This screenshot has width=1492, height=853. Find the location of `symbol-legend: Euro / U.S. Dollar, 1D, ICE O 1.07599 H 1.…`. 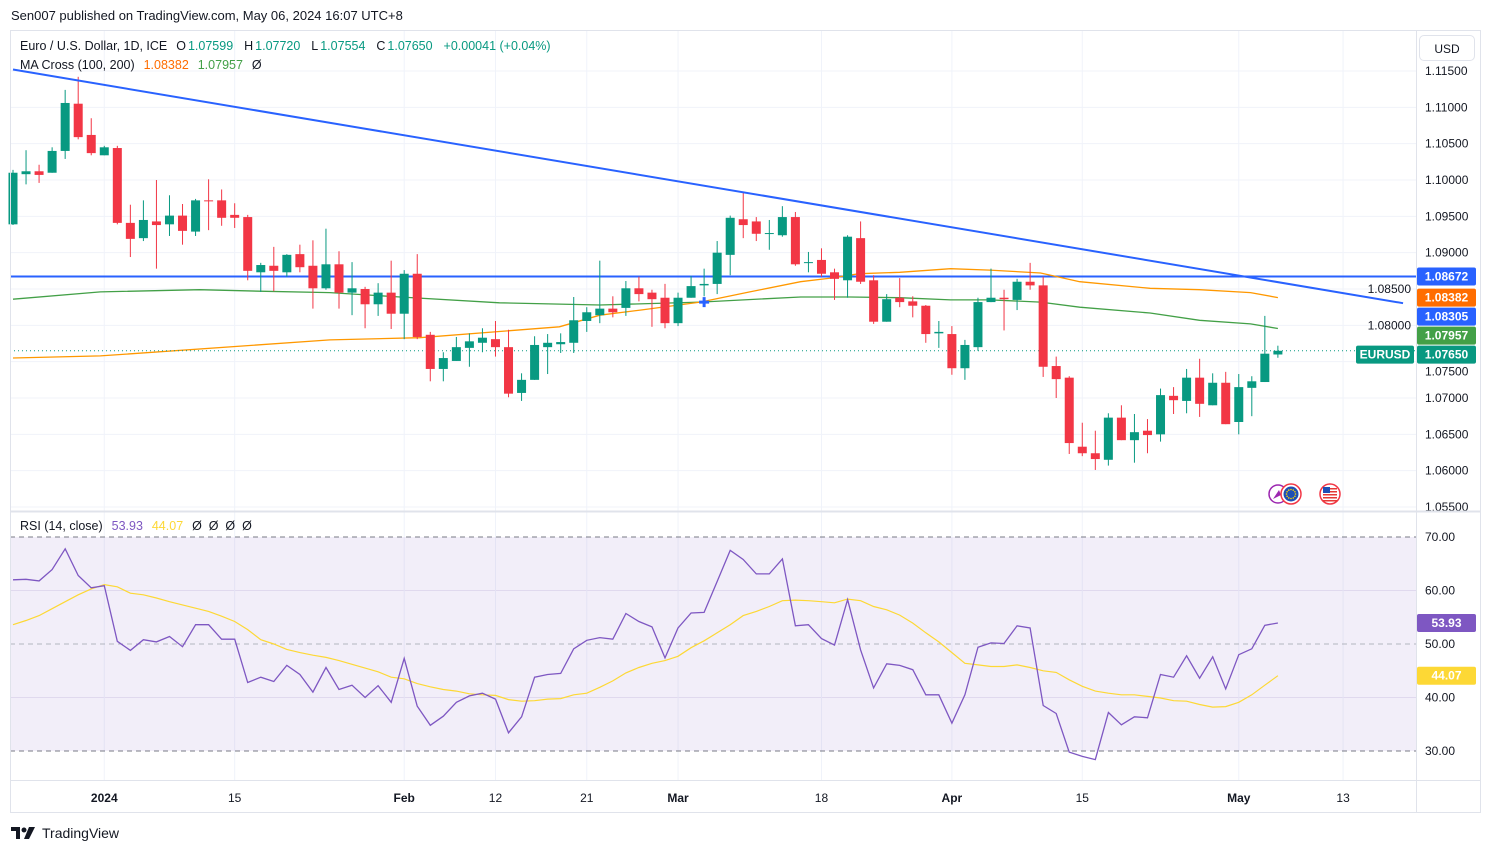

symbol-legend: Euro / U.S. Dollar, 1D, ICE O 1.07599 H 1.… is located at coordinates (286, 46).